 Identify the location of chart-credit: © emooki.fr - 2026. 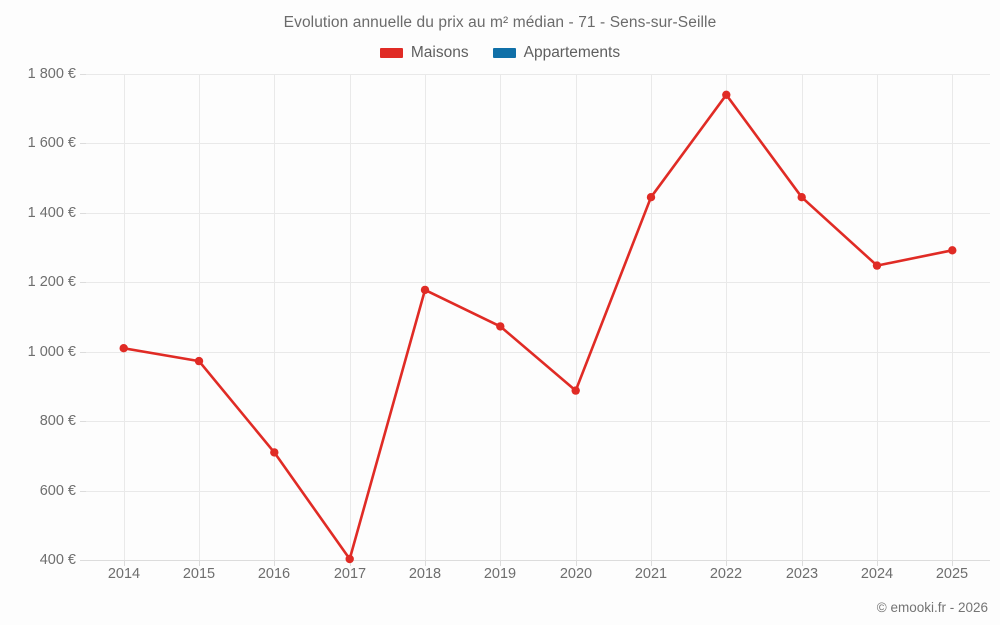
(932, 607).